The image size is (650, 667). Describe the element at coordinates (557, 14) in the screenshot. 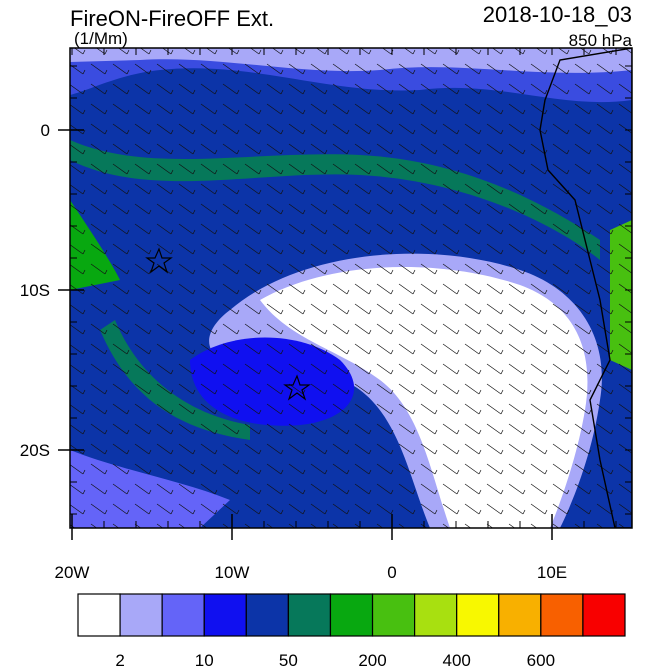

I see `date: 2018-10-18_03` at that location.